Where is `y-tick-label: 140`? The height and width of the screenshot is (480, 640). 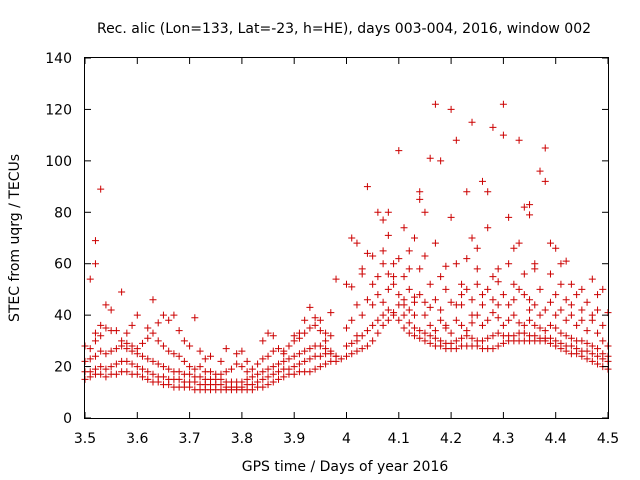 y-tick-label: 140 is located at coordinates (58, 59).